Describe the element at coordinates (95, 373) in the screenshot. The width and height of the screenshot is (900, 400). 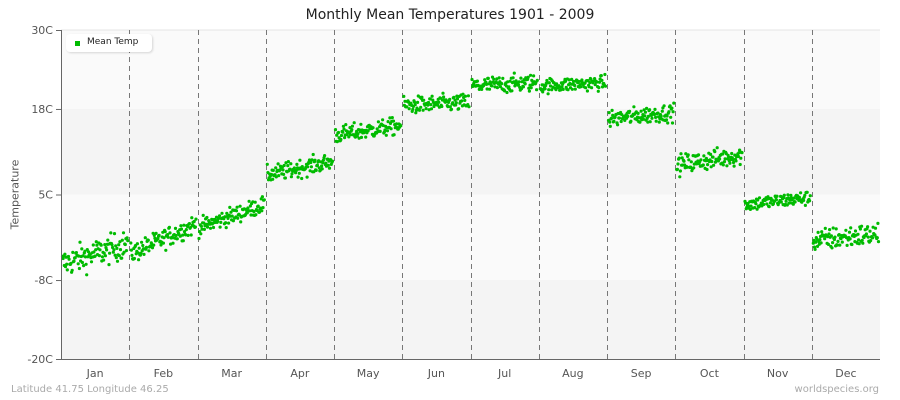
I see `x-tick-label: Jan` at that location.